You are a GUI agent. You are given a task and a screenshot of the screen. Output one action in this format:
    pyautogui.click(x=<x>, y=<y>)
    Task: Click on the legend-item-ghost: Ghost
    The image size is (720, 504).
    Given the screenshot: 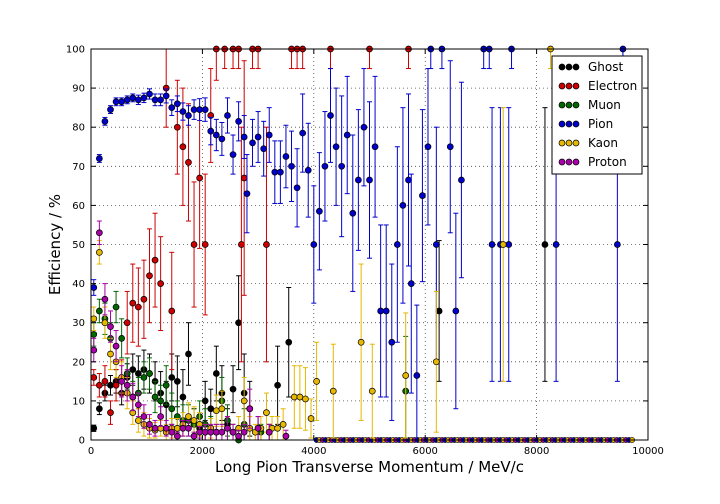 What is the action you would take?
    pyautogui.click(x=590, y=67)
    